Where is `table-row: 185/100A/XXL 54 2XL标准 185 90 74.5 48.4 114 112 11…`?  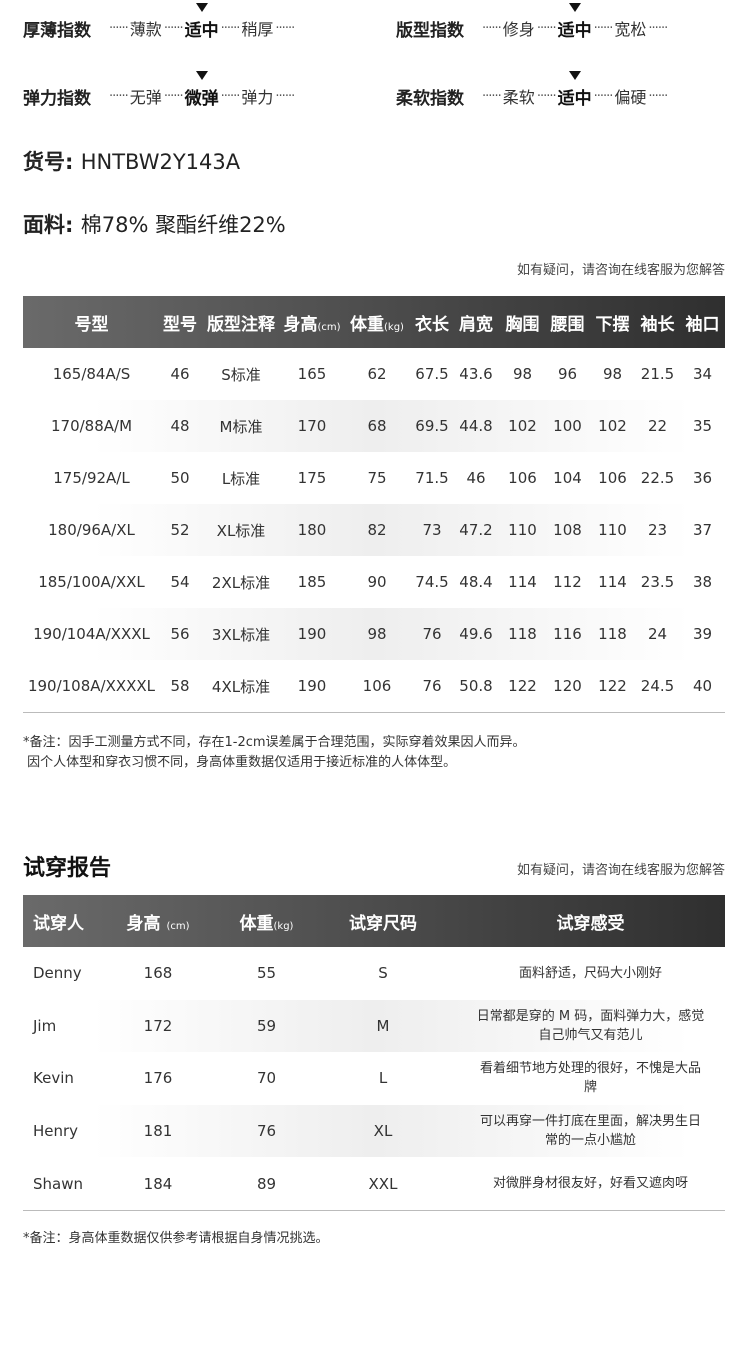
table-row: 185/100A/XXL 54 2XL标准 185 90 74.5 48.4 114 112 11… is located at coordinates (374, 582).